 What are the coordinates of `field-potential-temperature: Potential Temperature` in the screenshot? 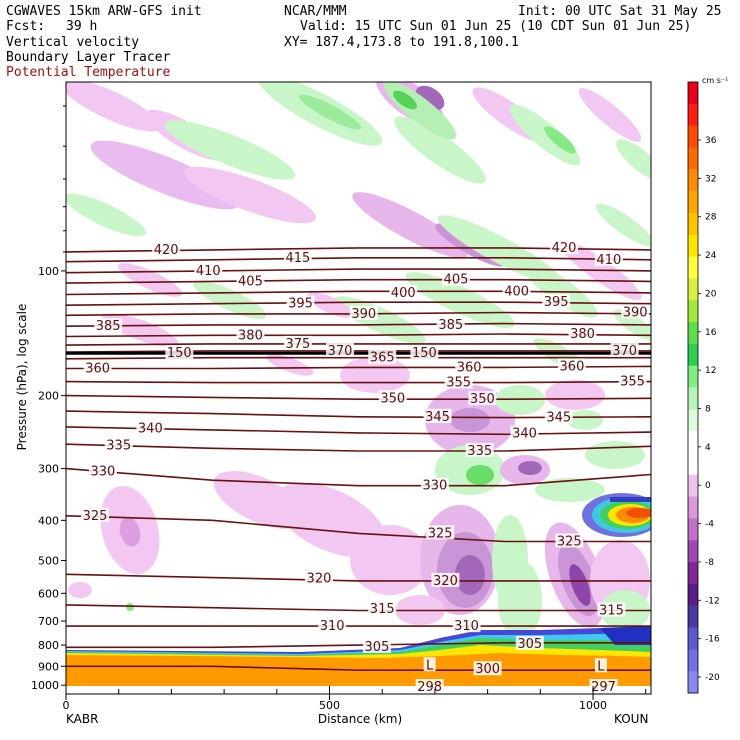 It's located at (88, 72).